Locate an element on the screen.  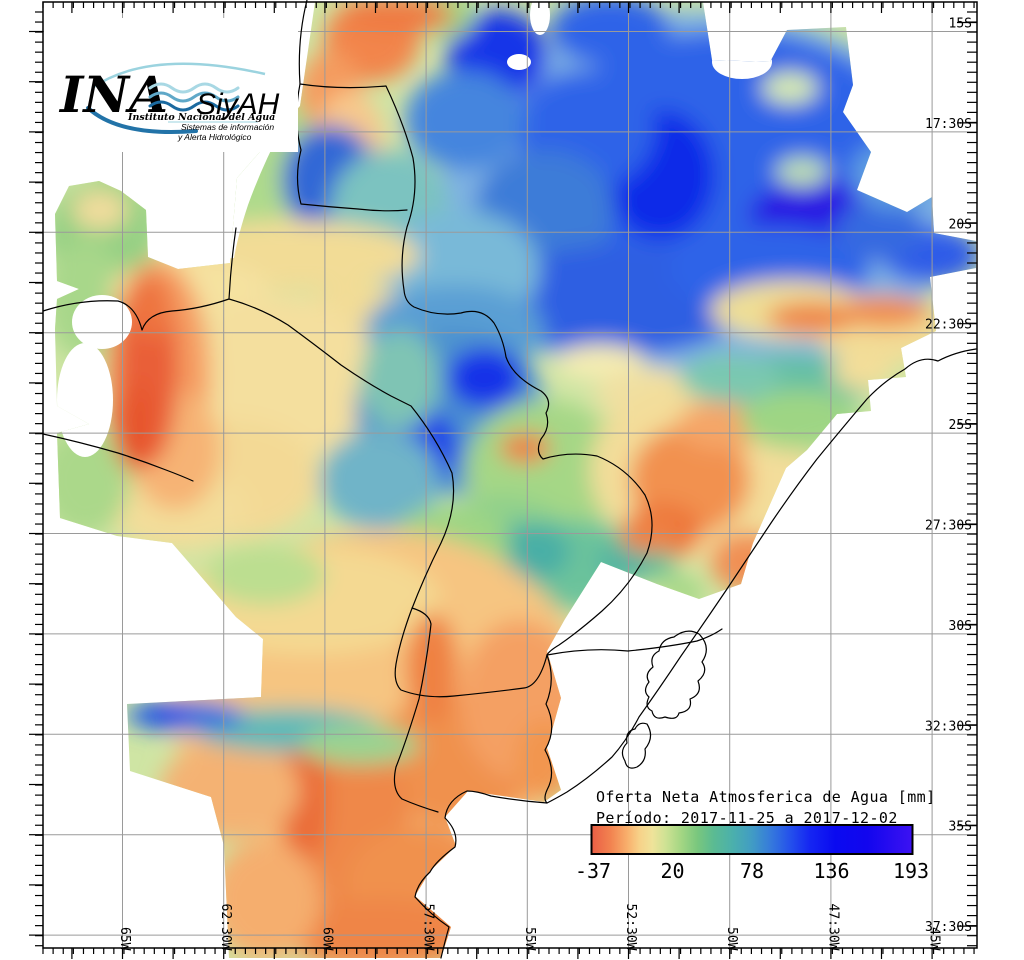
colorbar-tick-label: 20 is located at coordinates (672, 871).